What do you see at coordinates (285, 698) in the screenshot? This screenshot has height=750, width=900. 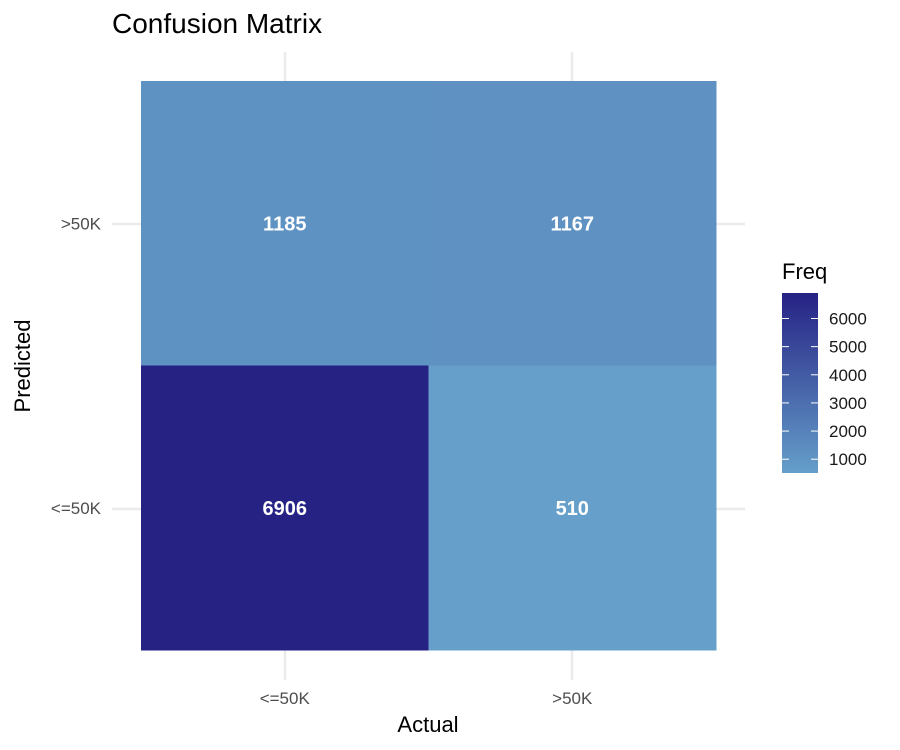 I see `x-tick-label: <=50K` at bounding box center [285, 698].